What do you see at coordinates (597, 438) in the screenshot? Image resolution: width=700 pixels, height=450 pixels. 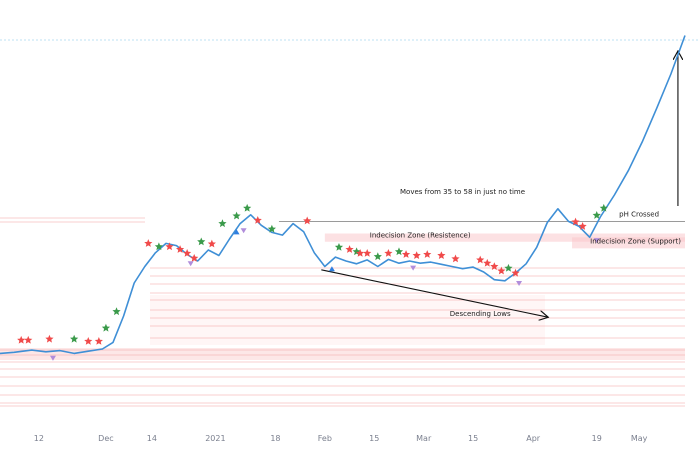 I see `x-tick-label: 19` at bounding box center [597, 438].